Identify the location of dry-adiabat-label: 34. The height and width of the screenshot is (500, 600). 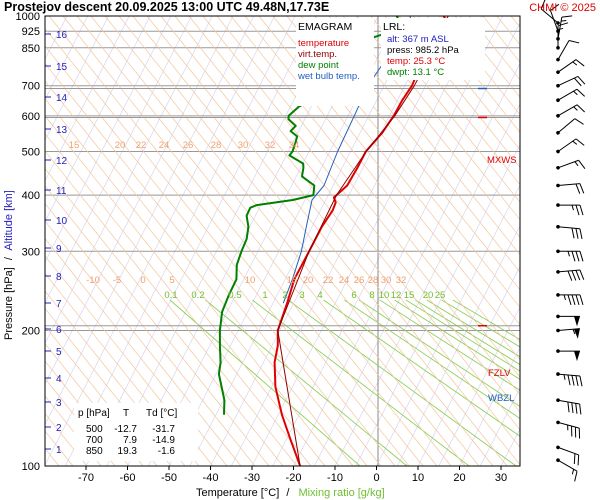
(294, 145).